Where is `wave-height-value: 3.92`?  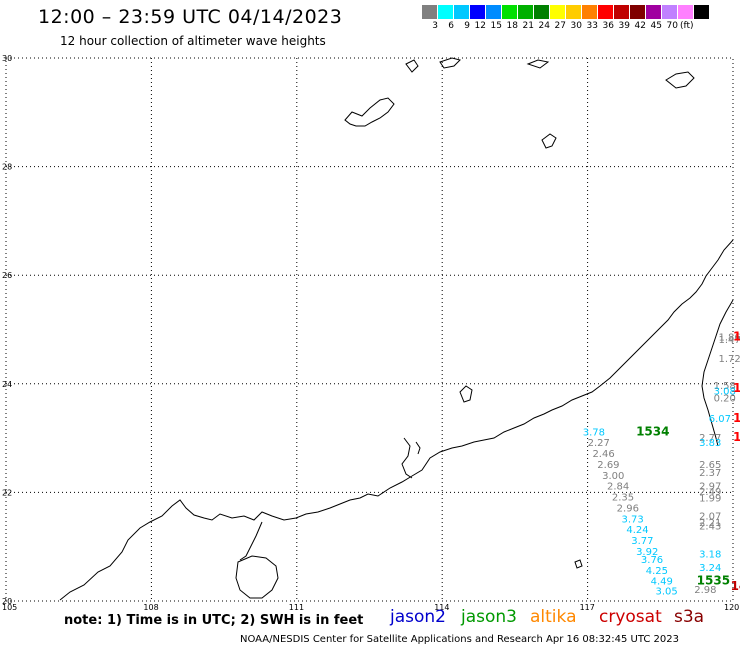
wave-height-value: 3.92 is located at coordinates (647, 552).